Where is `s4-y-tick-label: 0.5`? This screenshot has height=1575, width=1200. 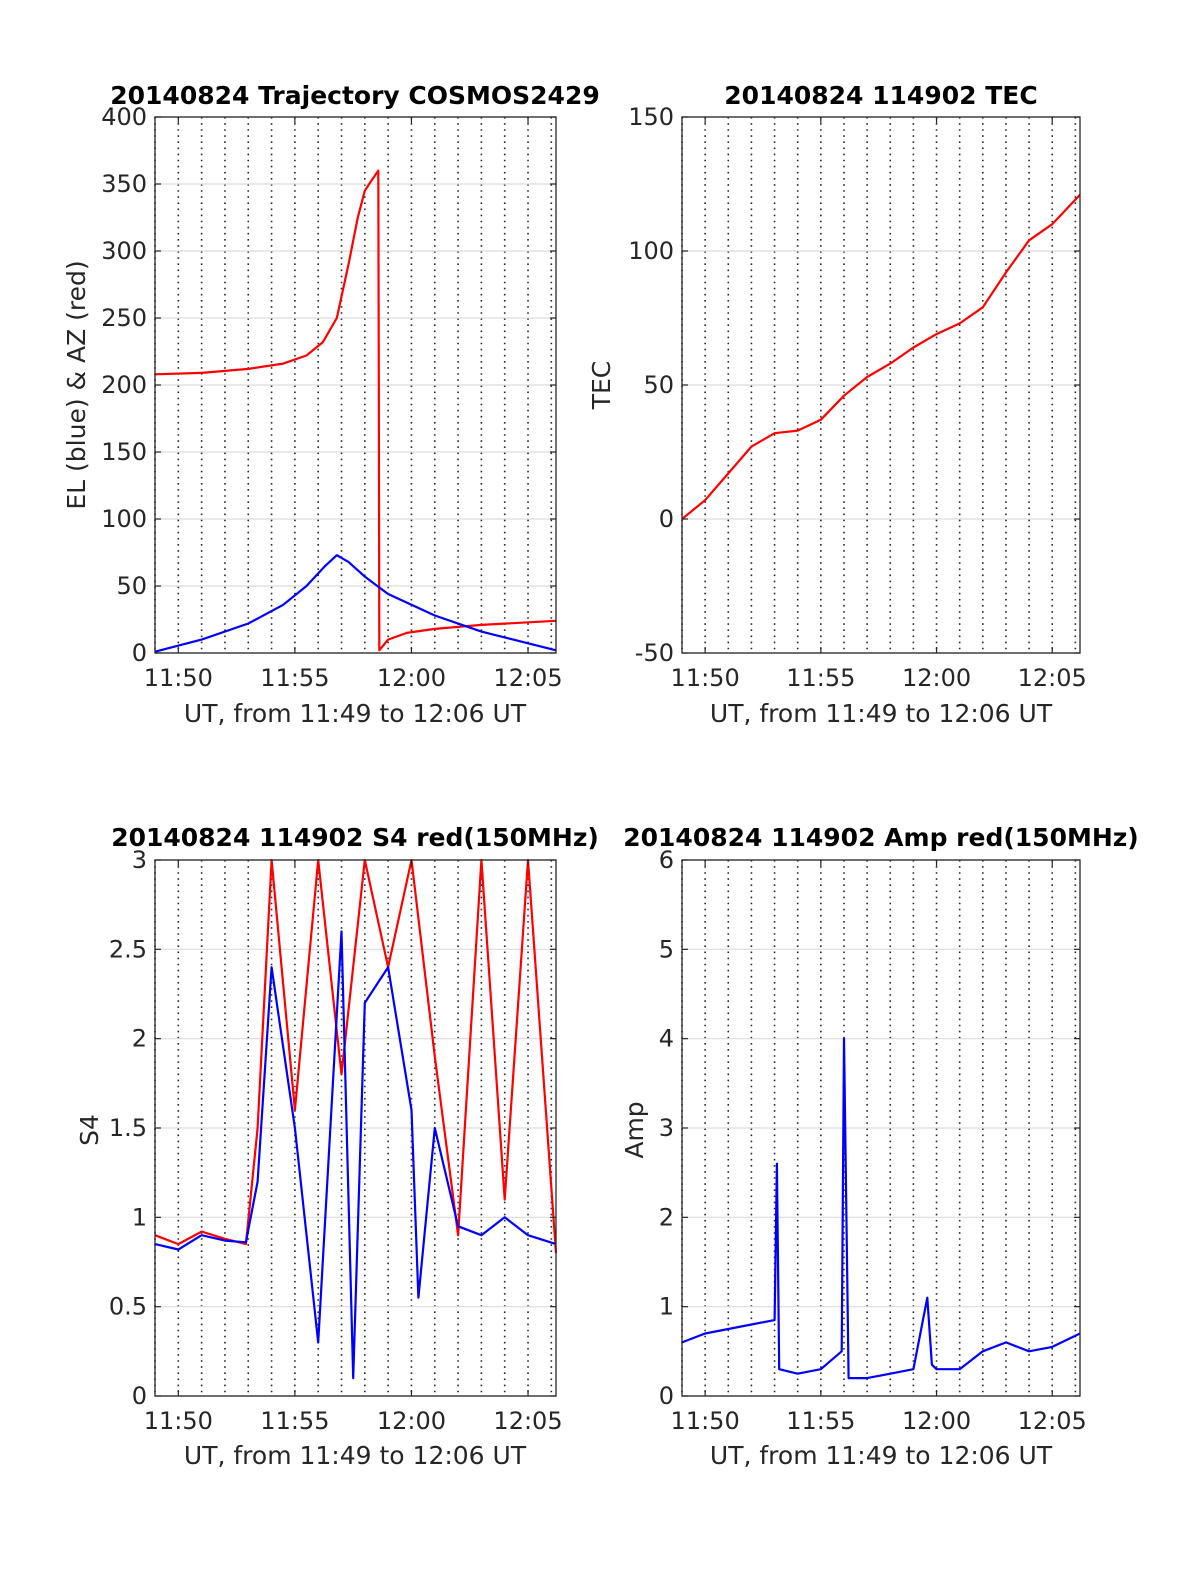
s4-y-tick-label: 0.5 is located at coordinates (128, 1307).